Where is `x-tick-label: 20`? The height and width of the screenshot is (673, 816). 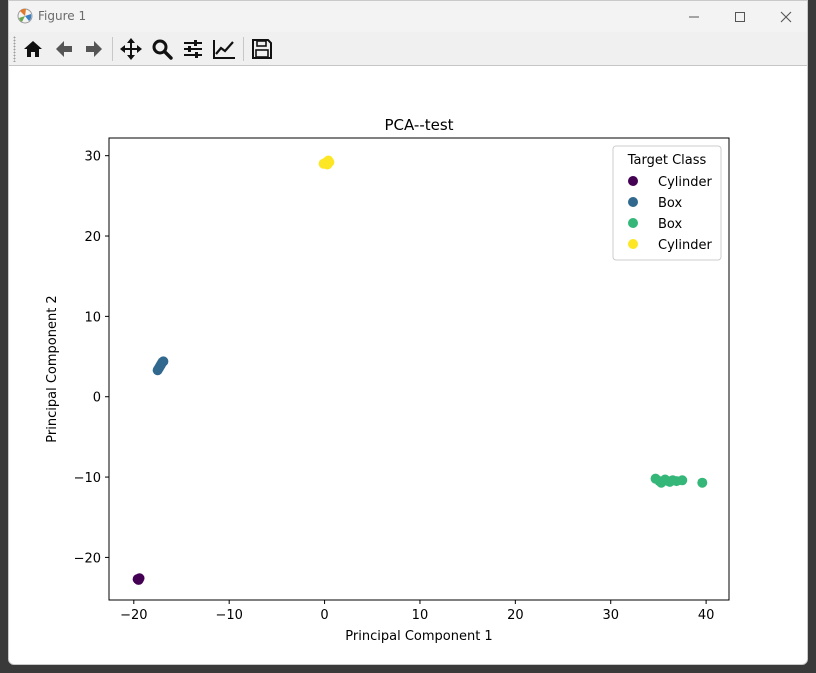
x-tick-label: 20 is located at coordinates (515, 615).